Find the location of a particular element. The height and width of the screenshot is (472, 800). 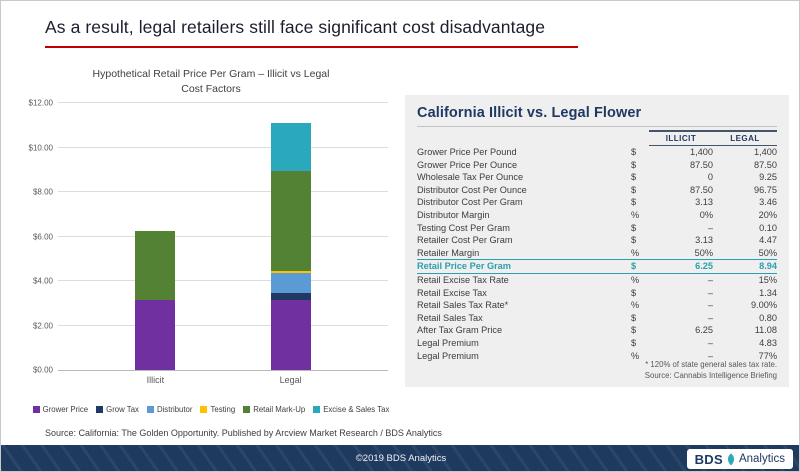

bds-analytics-logo: BDS Analytics is located at coordinates (739, 459).